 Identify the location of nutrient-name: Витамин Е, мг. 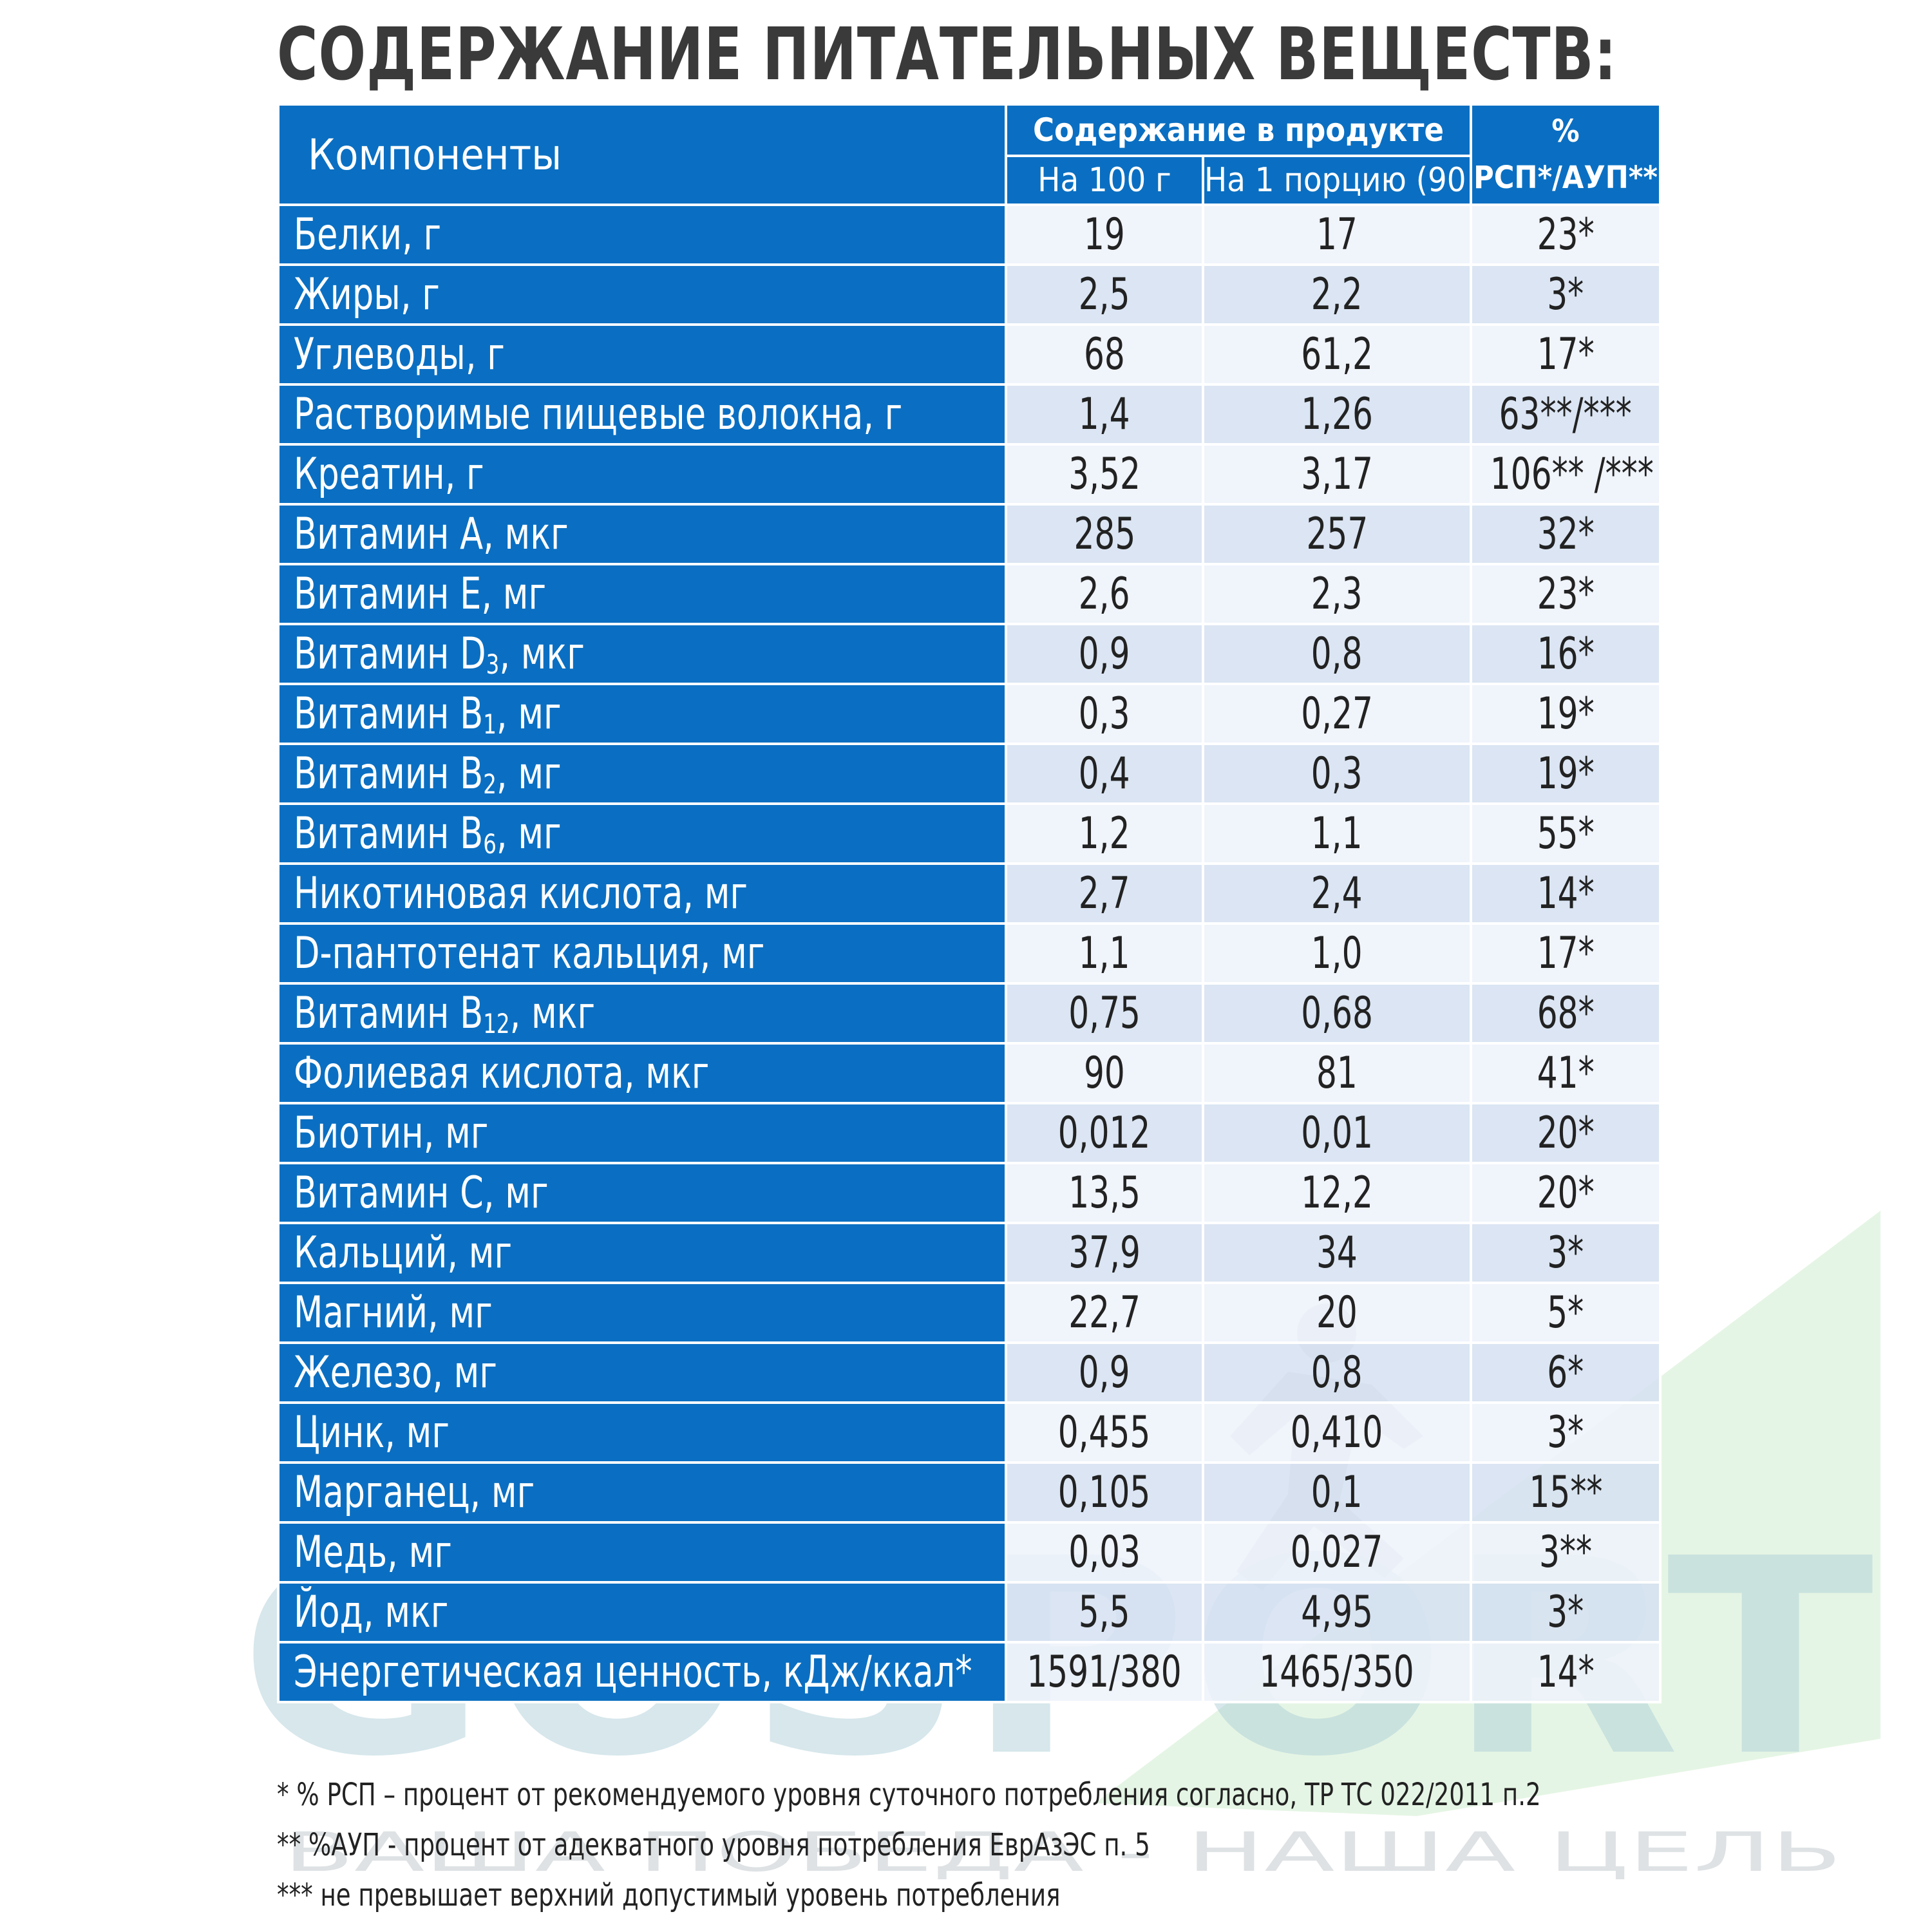
(642, 594).